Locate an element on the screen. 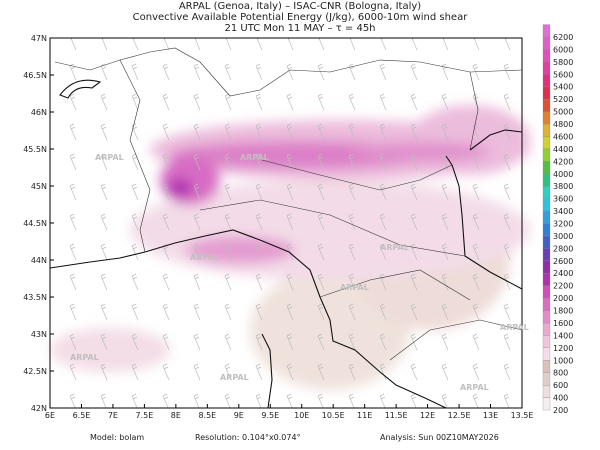 The width and height of the screenshot is (600, 450). lat-label: 43N is located at coordinates (39, 334).